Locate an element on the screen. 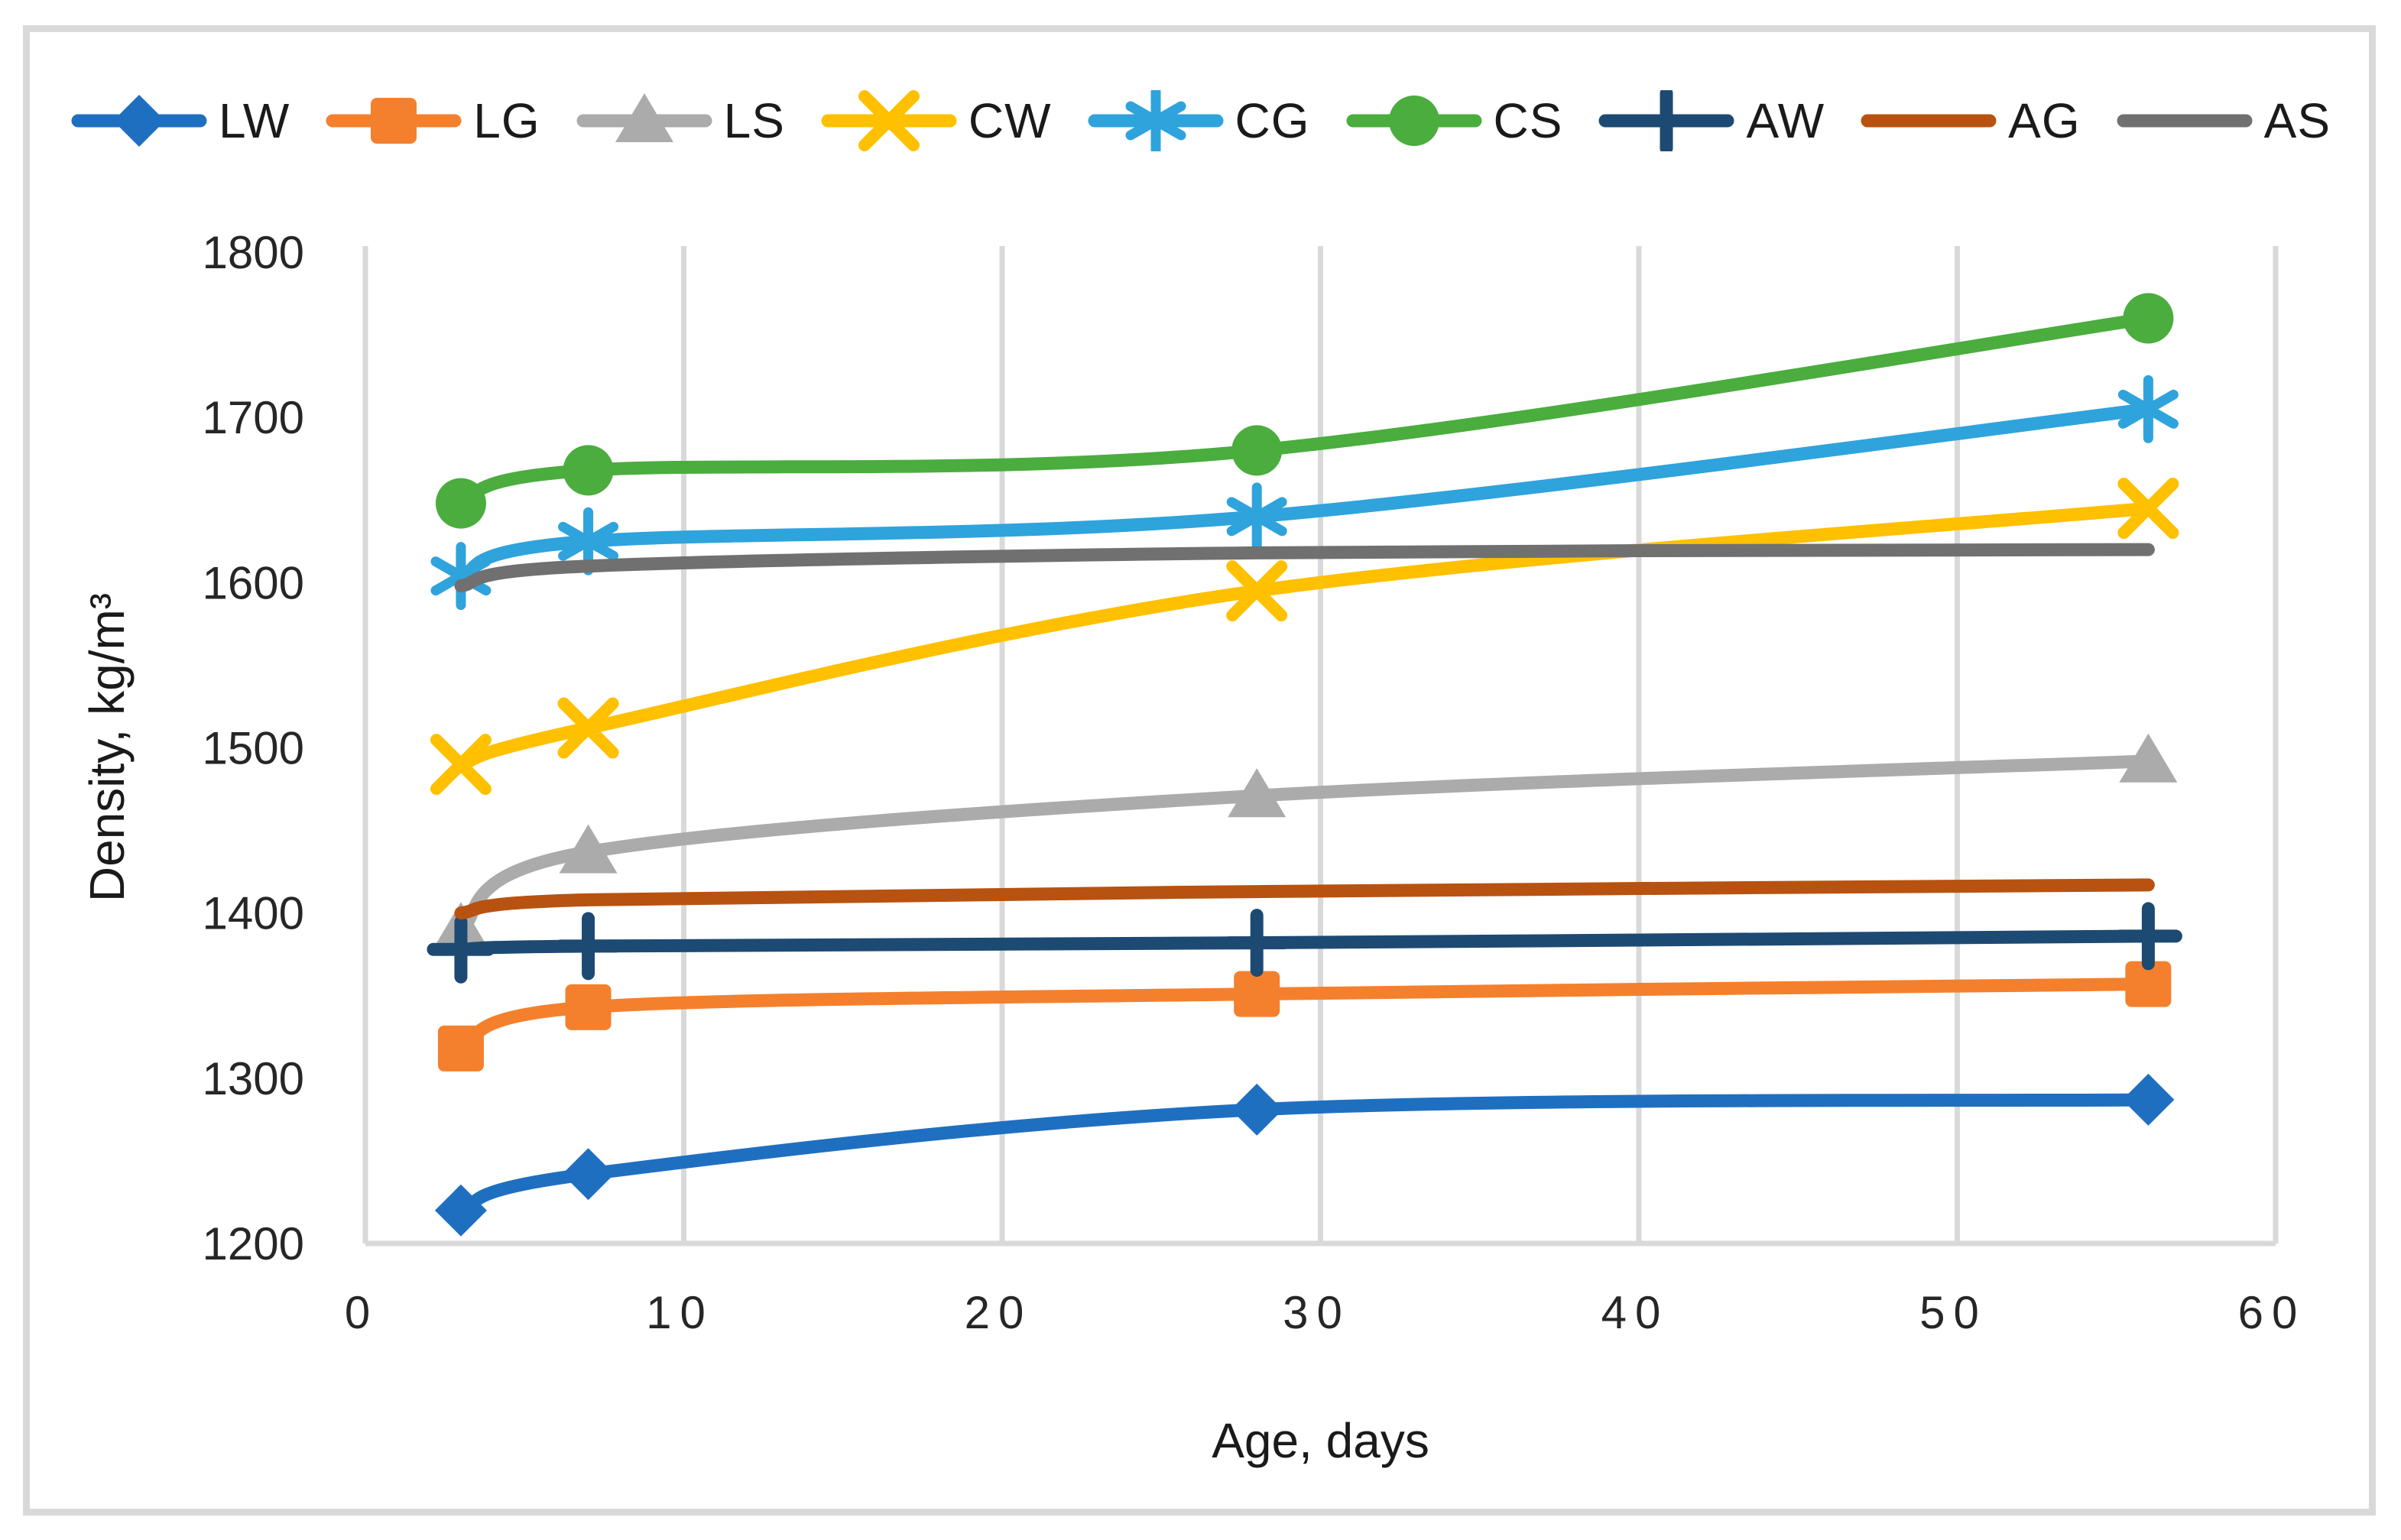 The width and height of the screenshot is (2401, 1540). legend-marker-cs-icon is located at coordinates (1414, 121).